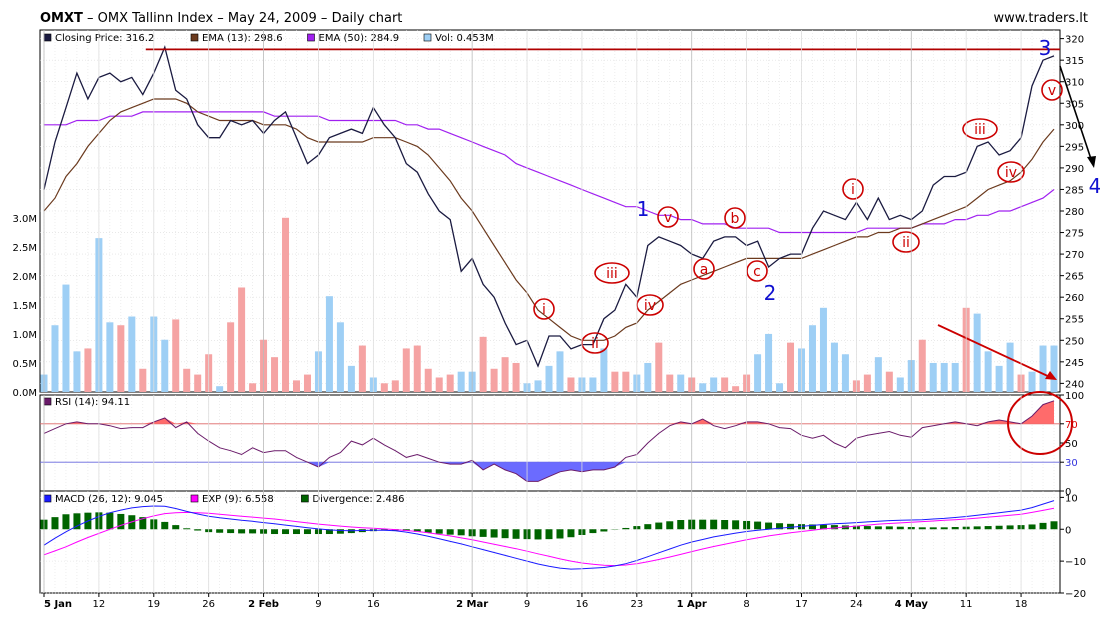  What do you see at coordinates (549, 472) in the screenshot?
I see `rsi-oversold-fill` at bounding box center [549, 472].